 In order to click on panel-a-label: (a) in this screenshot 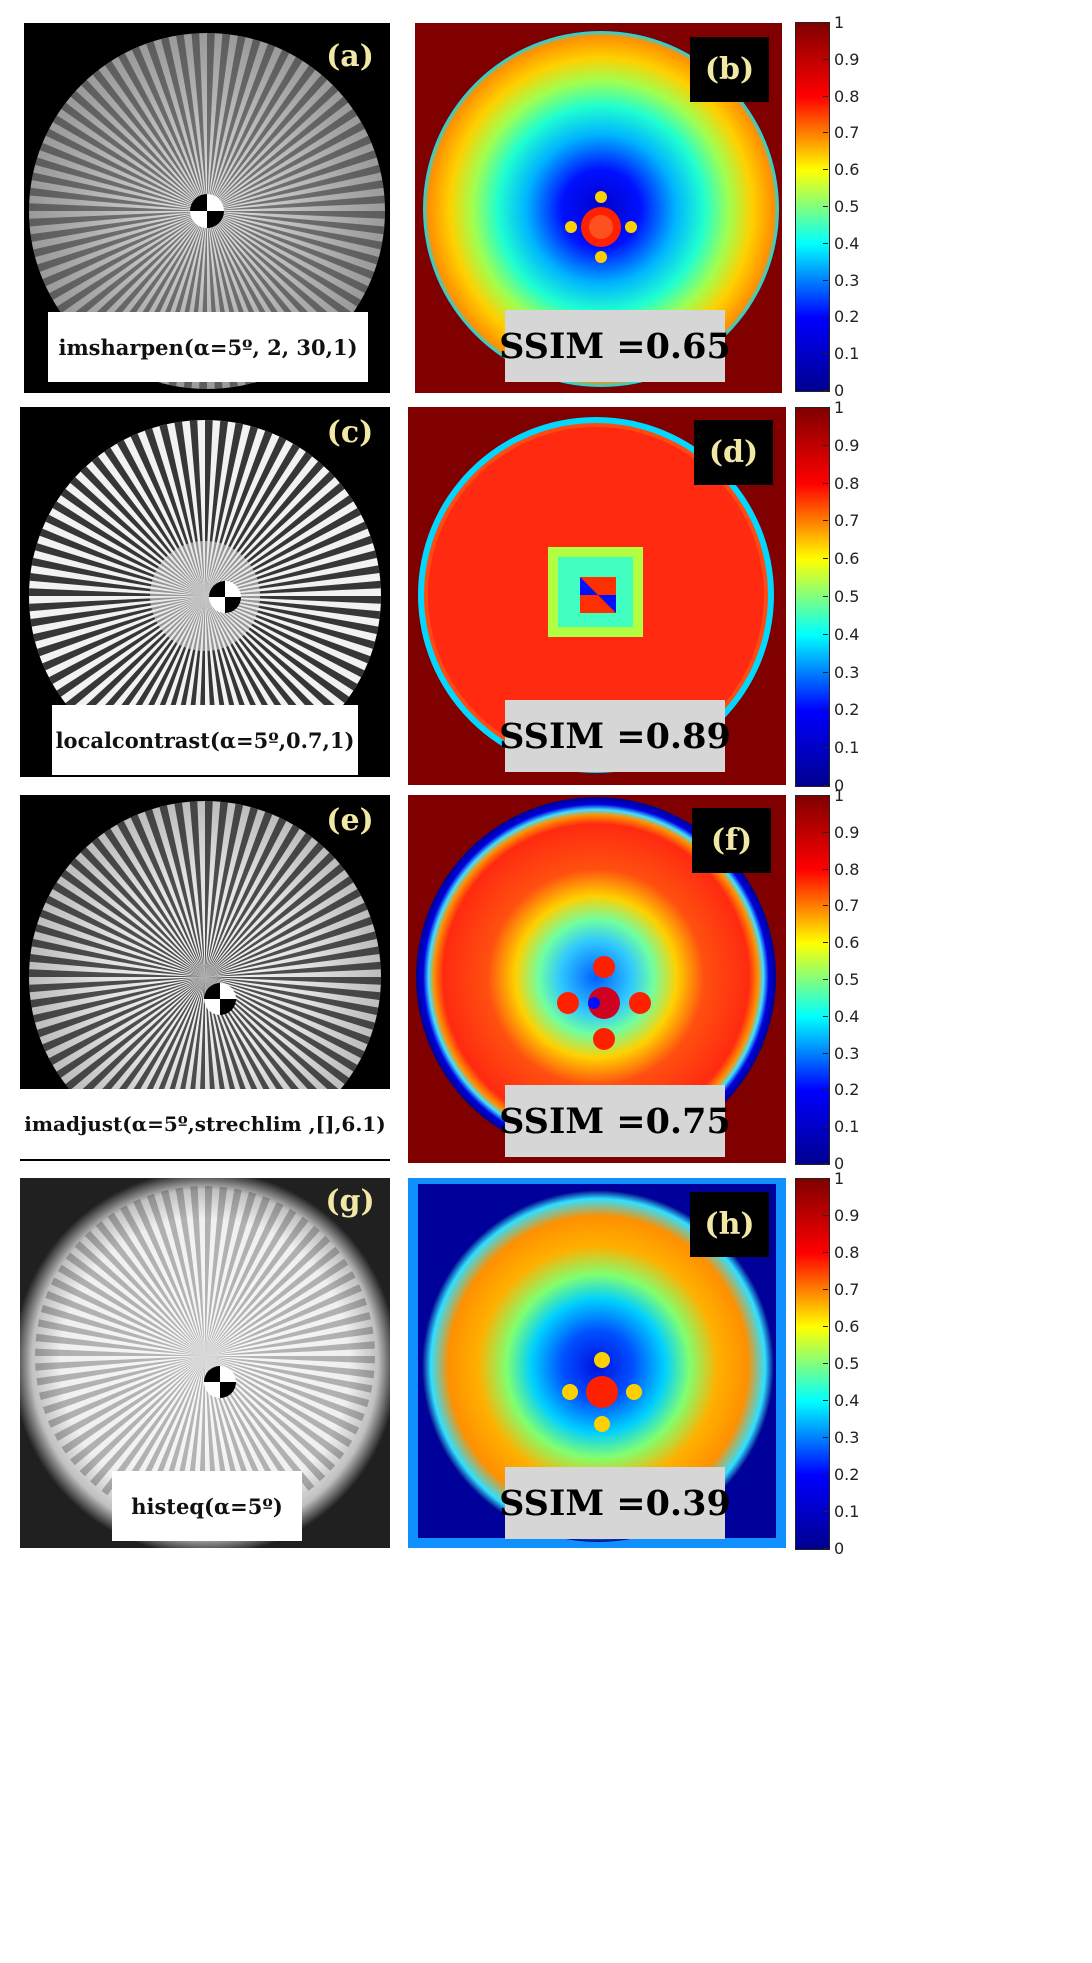, I will do `click(350, 56)`.